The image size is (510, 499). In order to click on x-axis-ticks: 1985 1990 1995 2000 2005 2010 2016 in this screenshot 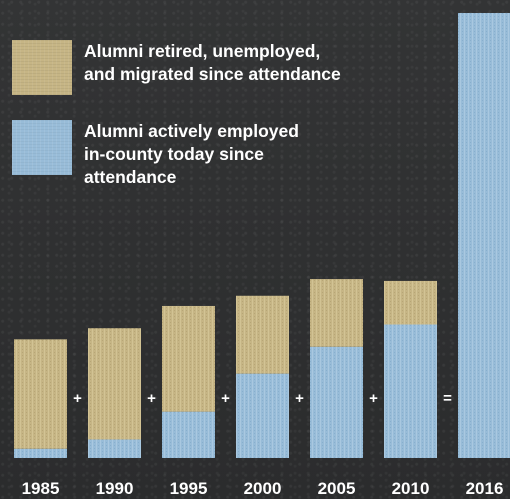, I will do `click(263, 488)`.